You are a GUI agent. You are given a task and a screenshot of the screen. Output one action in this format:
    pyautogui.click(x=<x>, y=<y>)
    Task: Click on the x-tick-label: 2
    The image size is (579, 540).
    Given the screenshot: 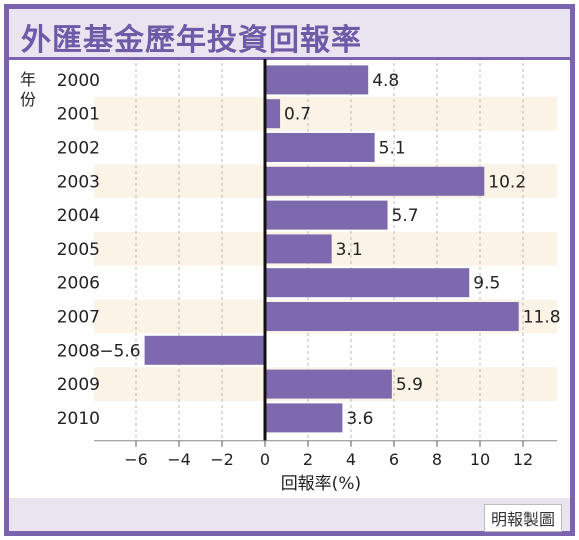 What is the action you would take?
    pyautogui.click(x=308, y=459)
    